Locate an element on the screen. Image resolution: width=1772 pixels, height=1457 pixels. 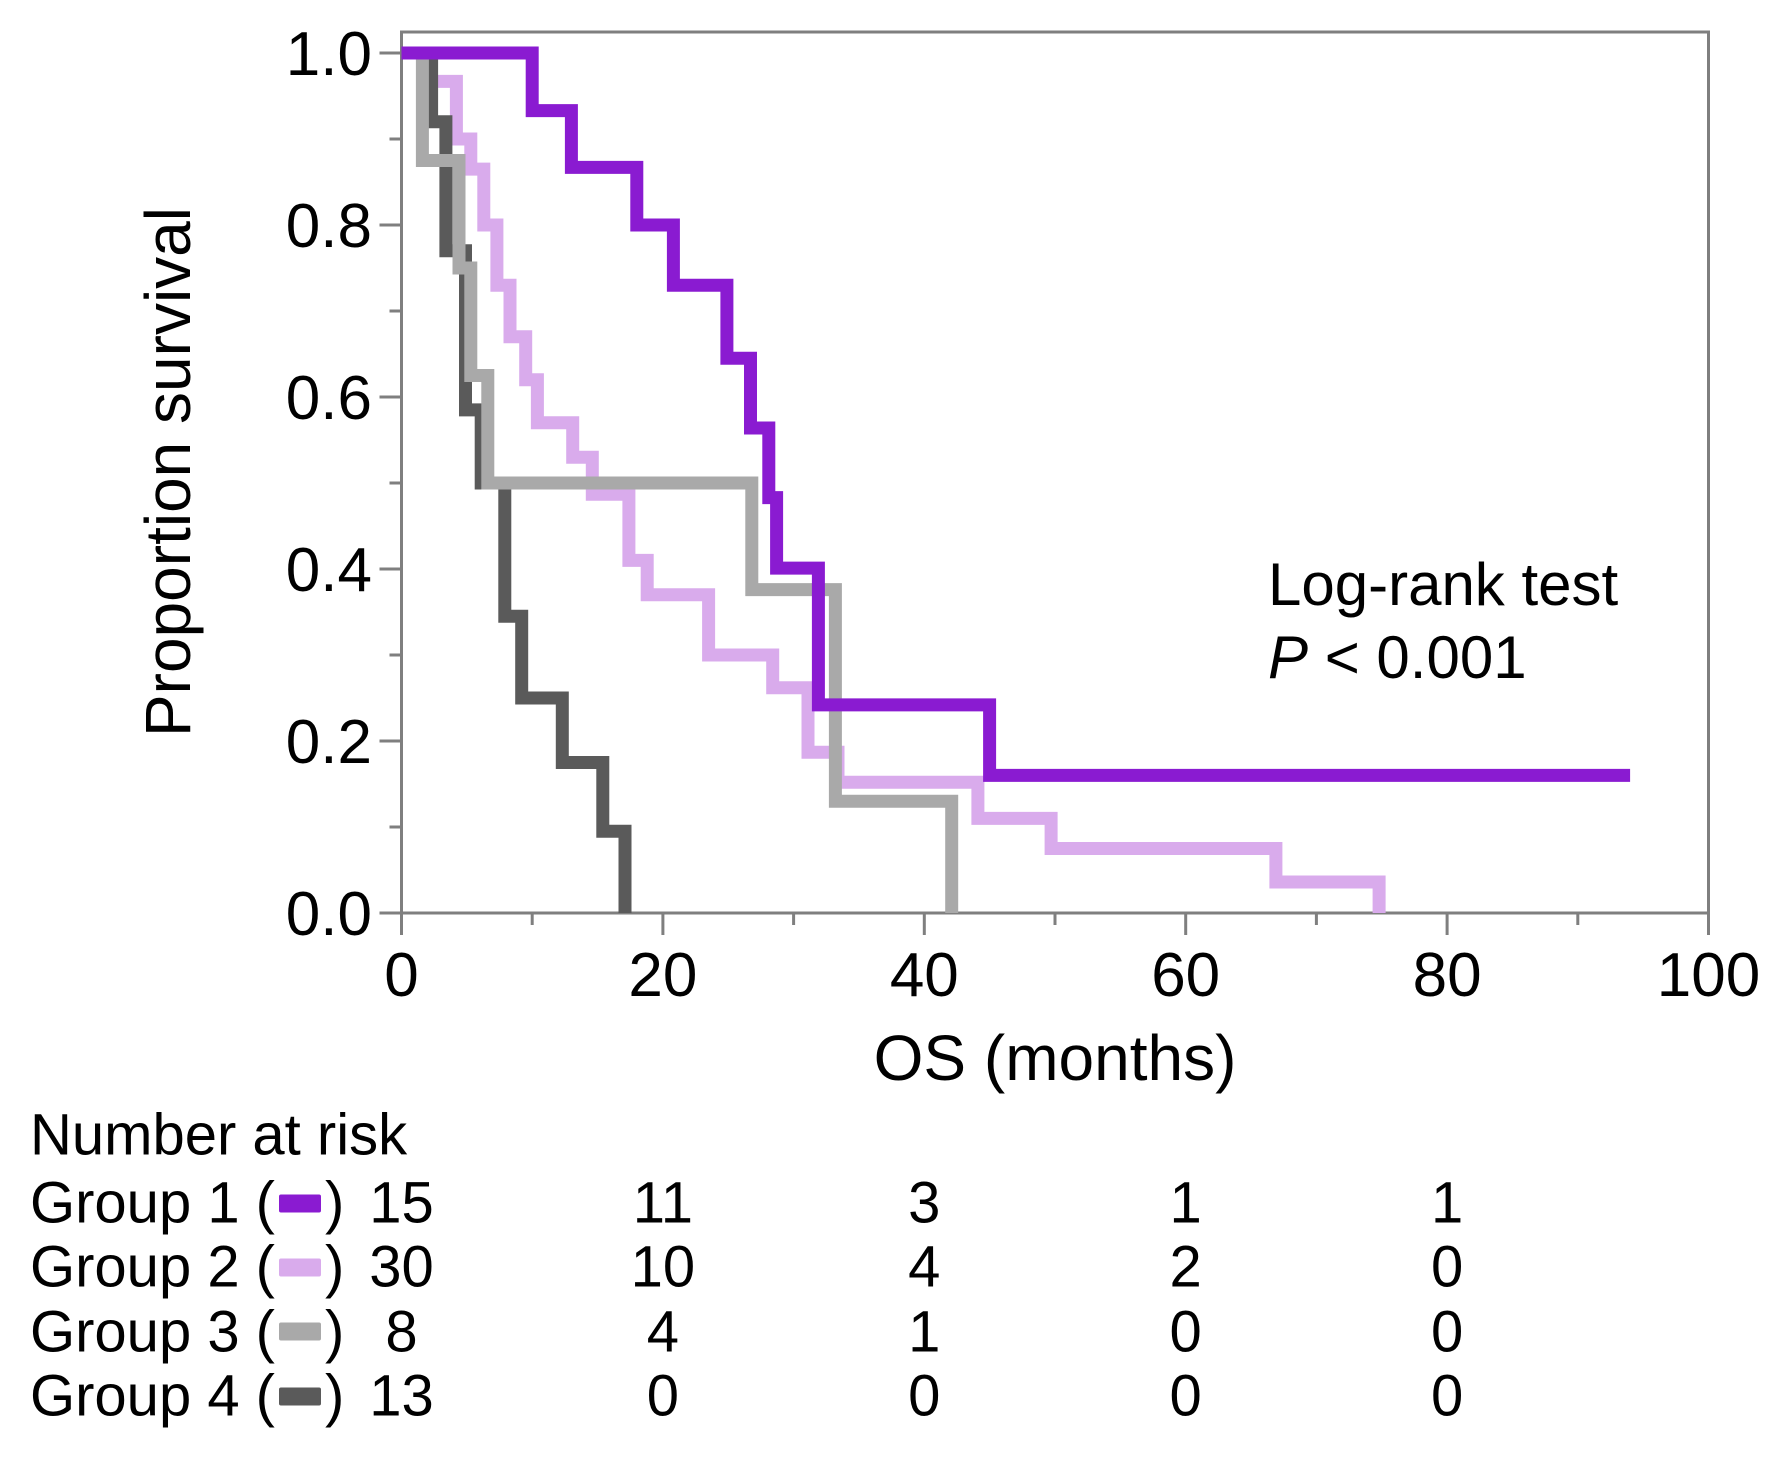
risk-count-group-3-t40: 1 is located at coordinates (924, 1332).